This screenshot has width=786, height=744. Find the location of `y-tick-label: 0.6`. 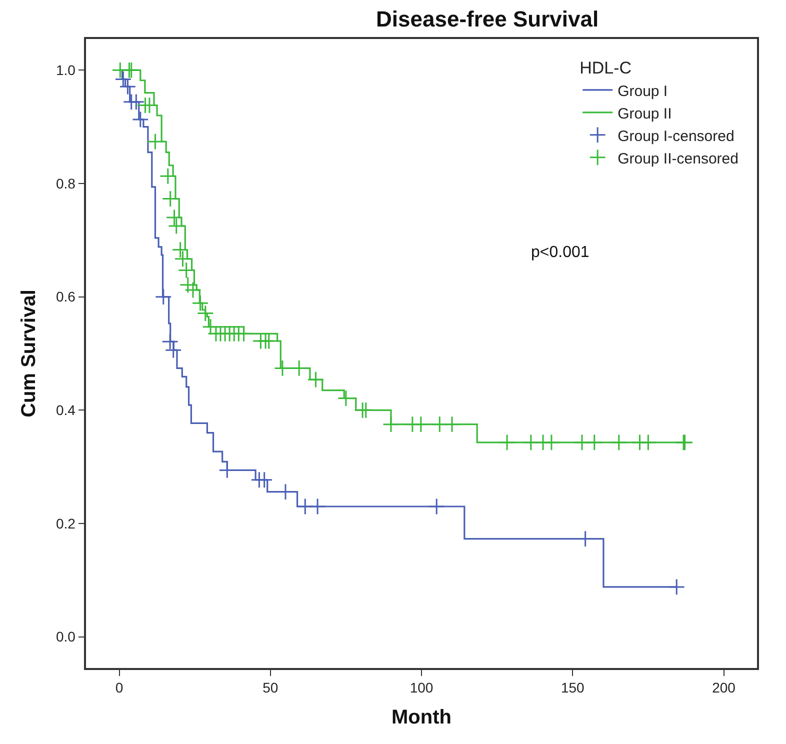

y-tick-label: 0.6 is located at coordinates (66, 296).